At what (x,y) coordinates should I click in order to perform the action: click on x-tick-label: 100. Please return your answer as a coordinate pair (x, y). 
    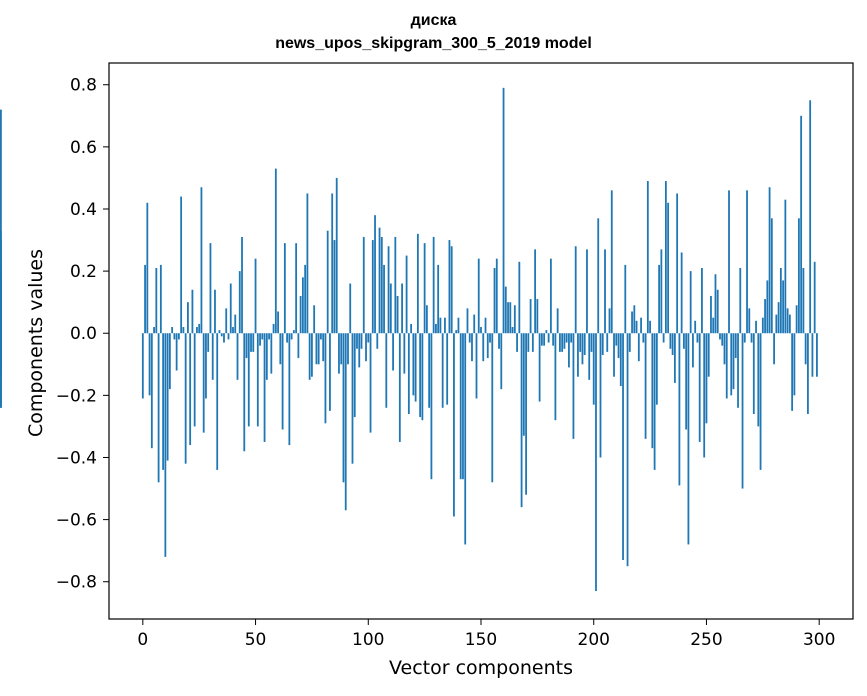
    Looking at the image, I should click on (368, 640).